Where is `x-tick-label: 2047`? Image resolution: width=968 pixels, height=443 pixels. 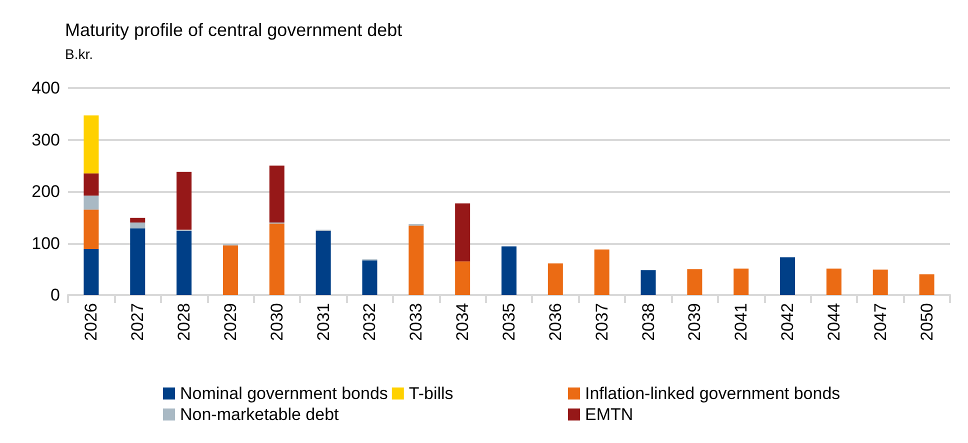 x-tick-label: 2047 is located at coordinates (880, 322).